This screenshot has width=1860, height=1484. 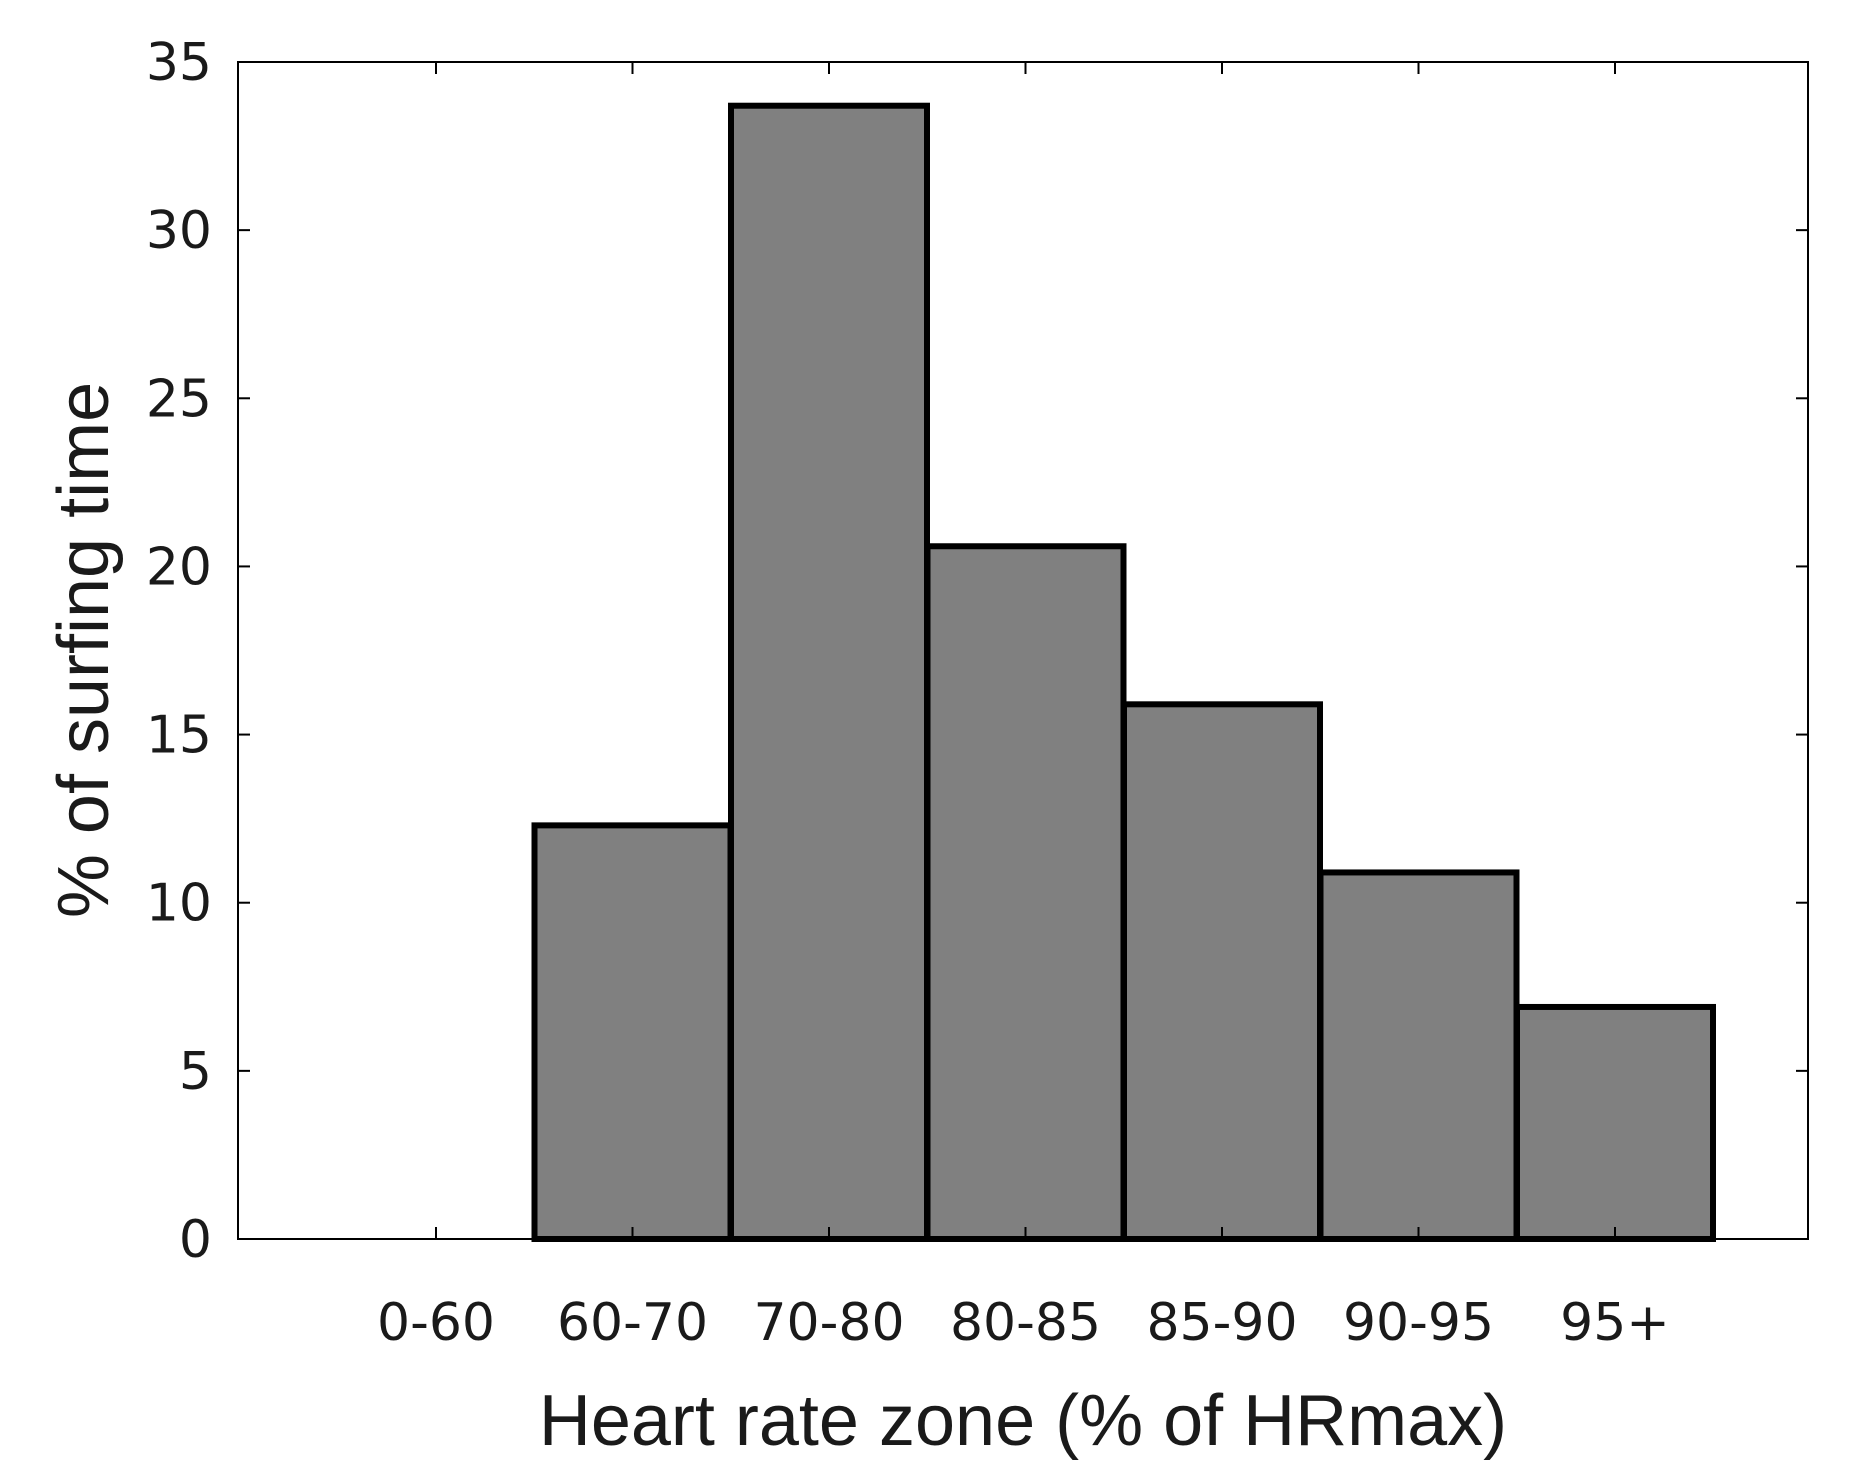 I want to click on y-tick-label: 0, so click(x=195, y=1240).